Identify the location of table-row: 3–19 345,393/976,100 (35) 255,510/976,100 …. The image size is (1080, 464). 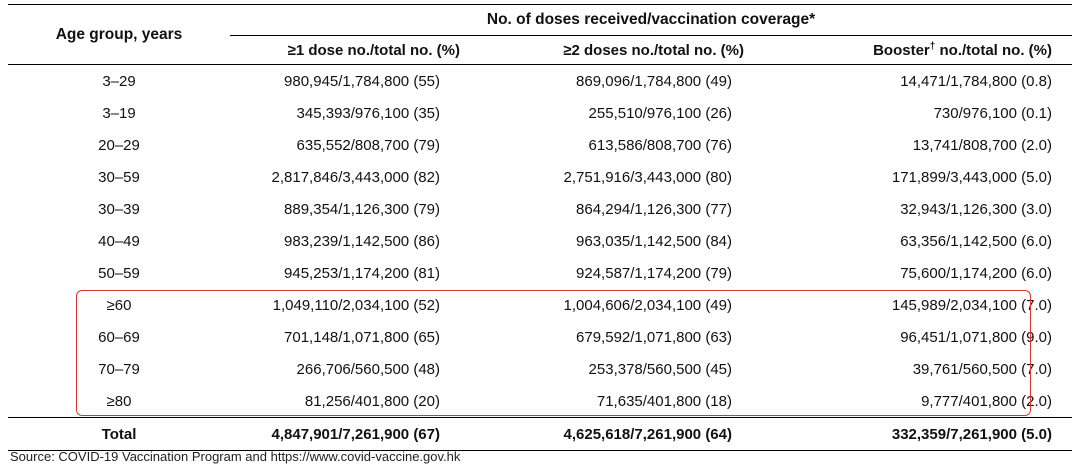
(540, 113).